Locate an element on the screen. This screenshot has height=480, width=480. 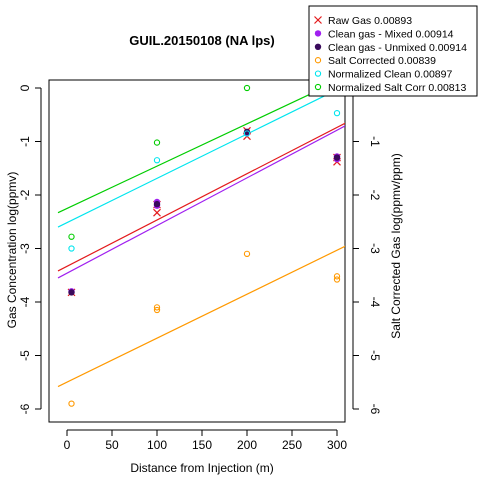
y-tick-label-left: -1 is located at coordinates (25, 141).